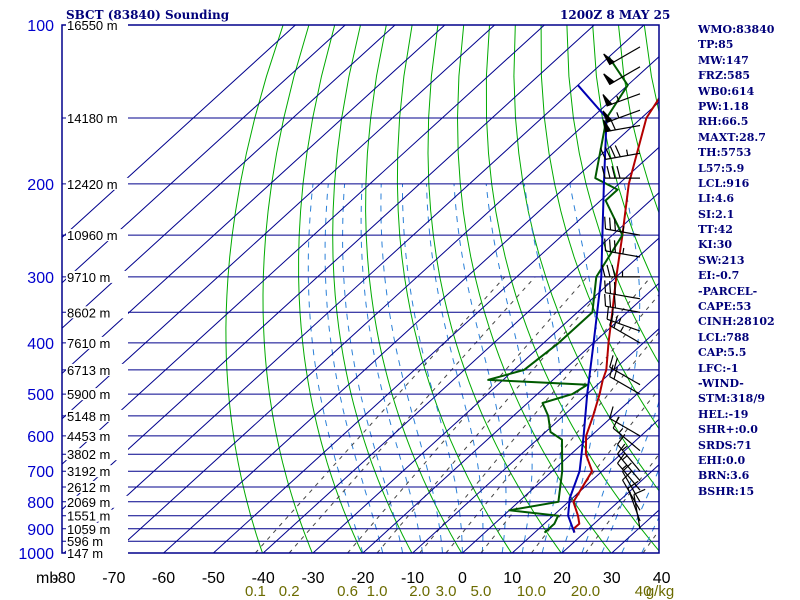 This screenshot has height=600, width=800. I want to click on wind-barb-pennant, so click(607, 126).